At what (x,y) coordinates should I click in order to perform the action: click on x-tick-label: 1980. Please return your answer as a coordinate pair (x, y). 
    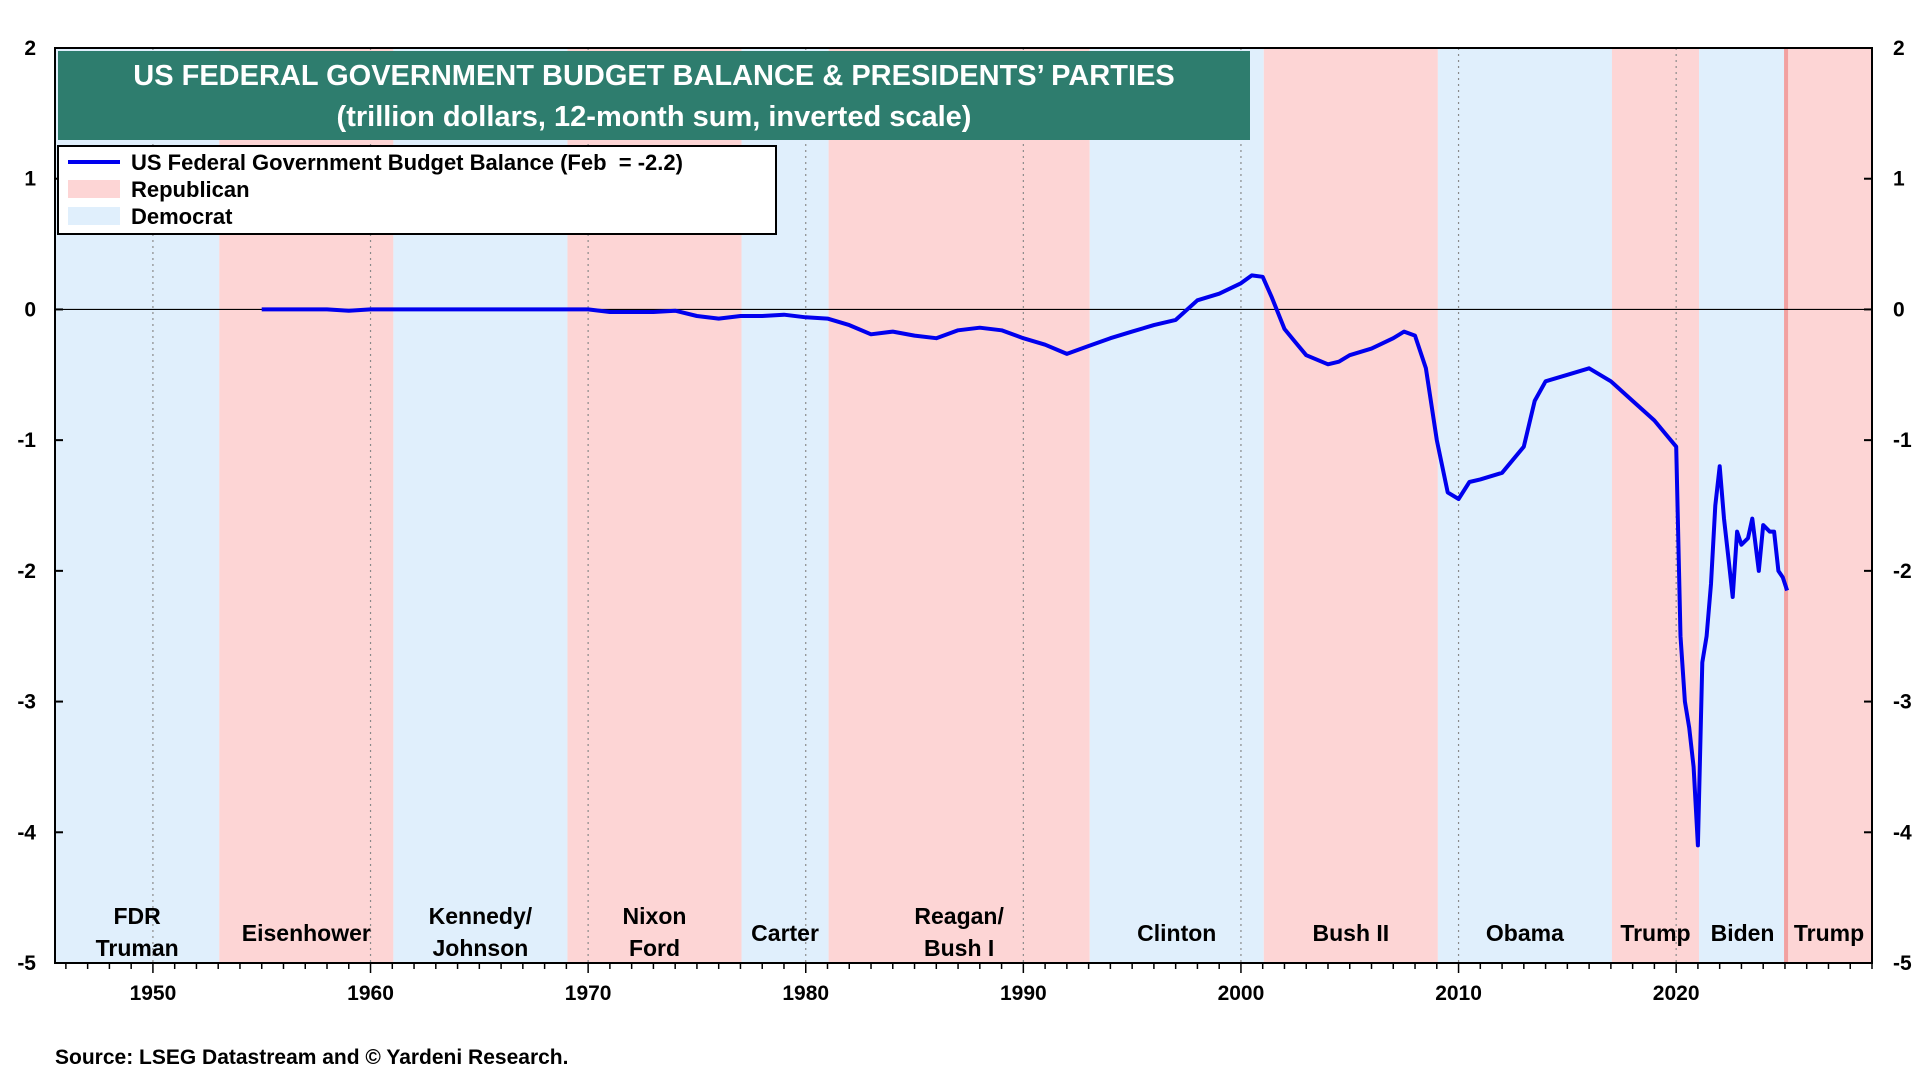
    Looking at the image, I should click on (805, 993).